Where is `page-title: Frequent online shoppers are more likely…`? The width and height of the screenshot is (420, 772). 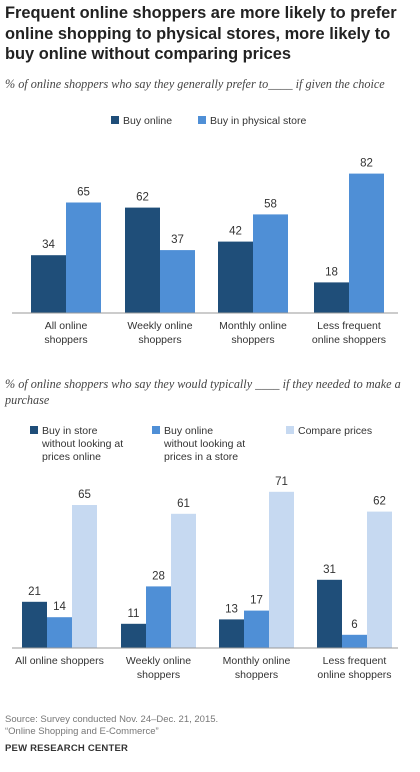 page-title: Frequent online shoppers are more likely… is located at coordinates (201, 33).